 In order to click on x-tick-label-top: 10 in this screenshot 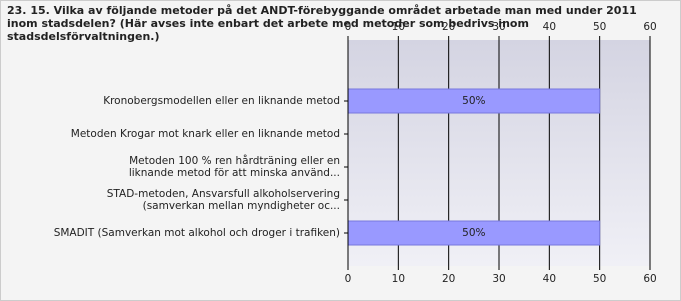, I will do `click(398, 27)`.